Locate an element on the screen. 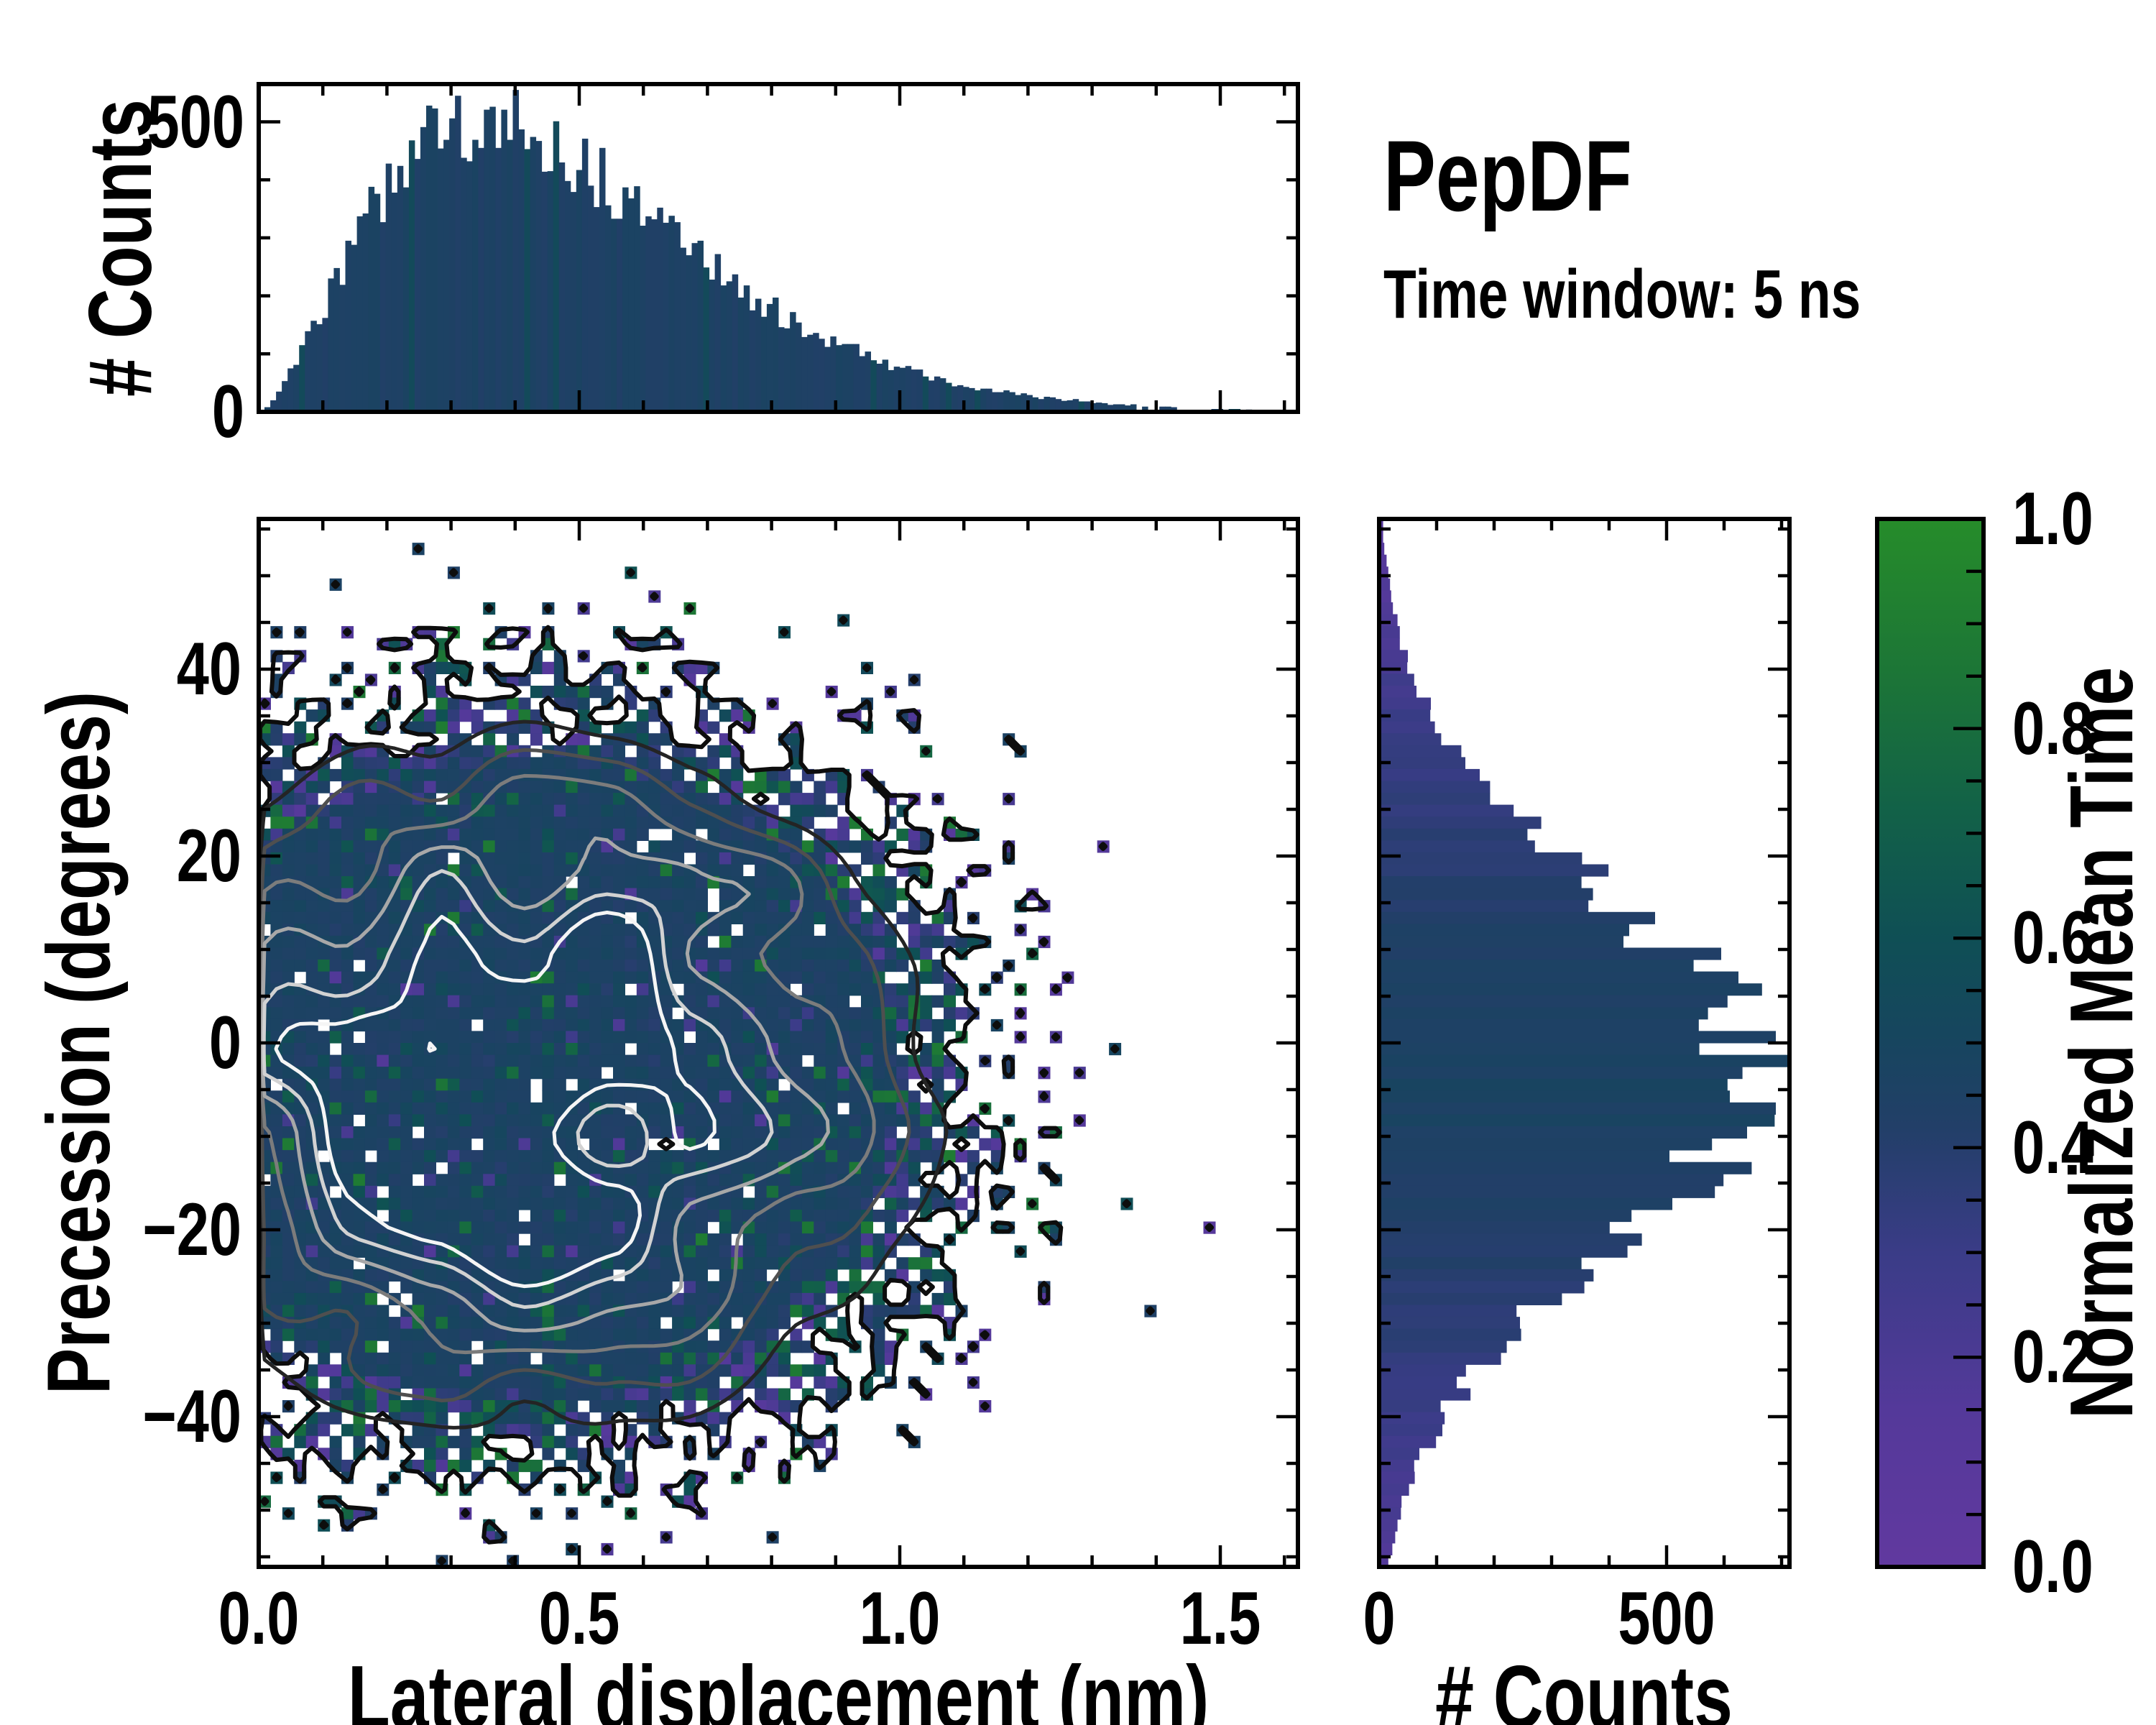 This screenshot has height=1725, width=2156. right-hist-xtick-500-text: 500 is located at coordinates (1666, 1618).